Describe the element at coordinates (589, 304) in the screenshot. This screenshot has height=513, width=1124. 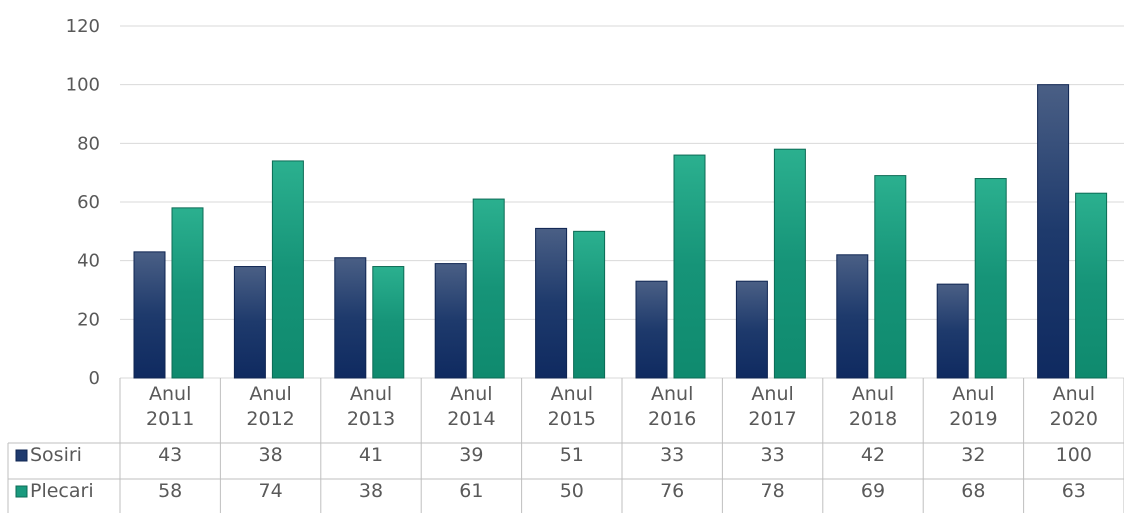
I see `bar-plecari-anul-2015` at that location.